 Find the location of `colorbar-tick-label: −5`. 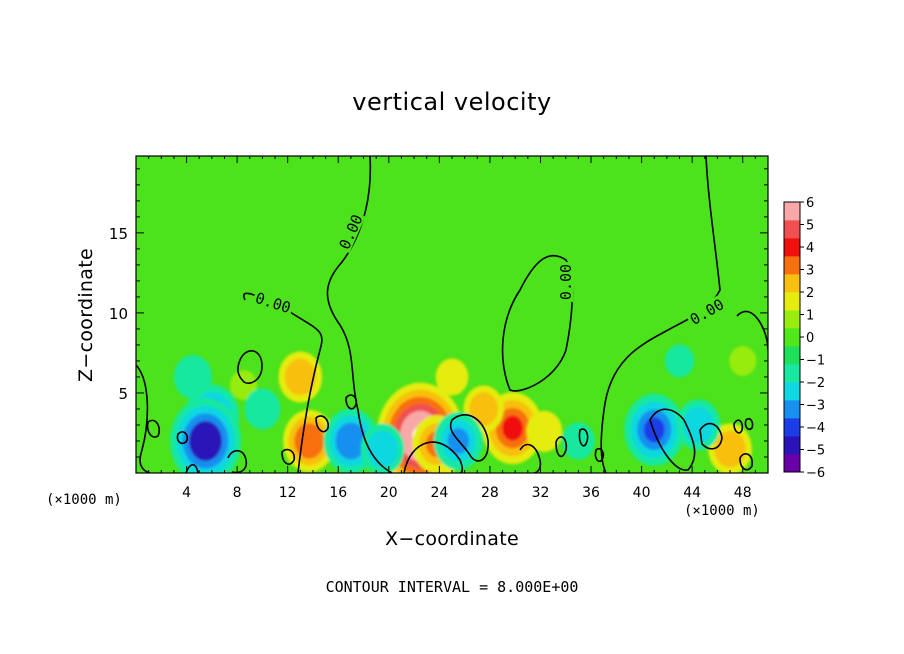

colorbar-tick-label: −5 is located at coordinates (815, 451).